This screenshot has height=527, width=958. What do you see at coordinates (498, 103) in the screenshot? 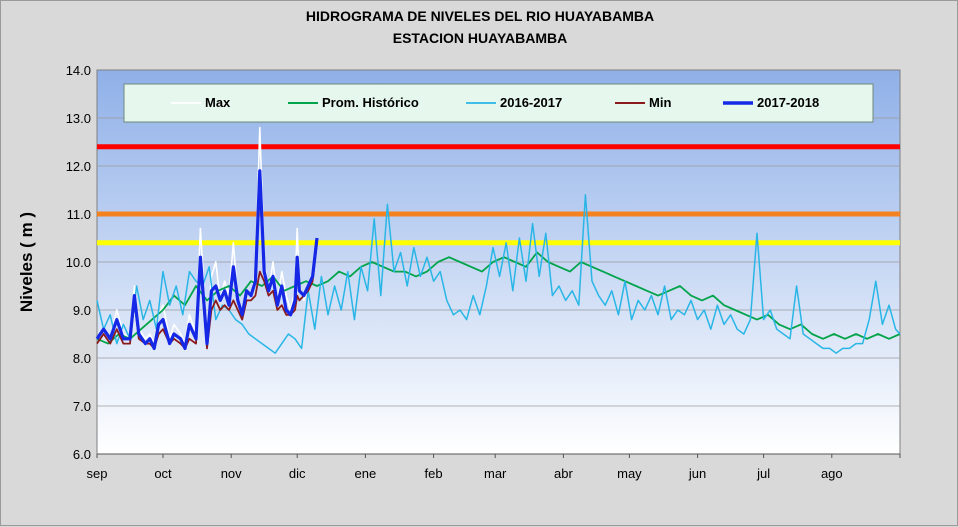
I see `legend: Max Prom. Histórico 2016-2017 Min 2017-2018` at bounding box center [498, 103].